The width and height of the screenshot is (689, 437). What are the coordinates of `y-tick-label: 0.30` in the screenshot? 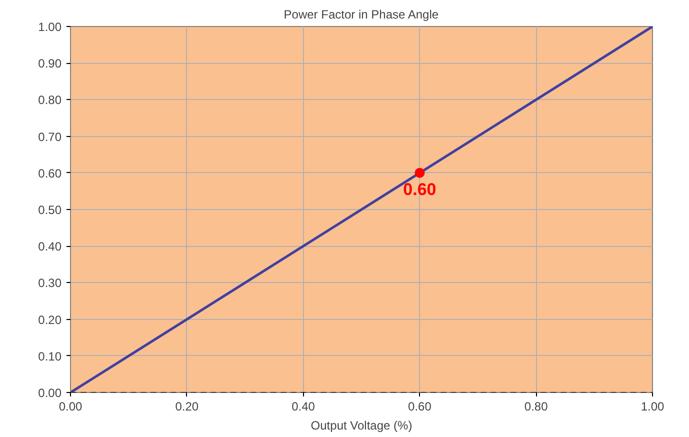 It's located at (50, 283).